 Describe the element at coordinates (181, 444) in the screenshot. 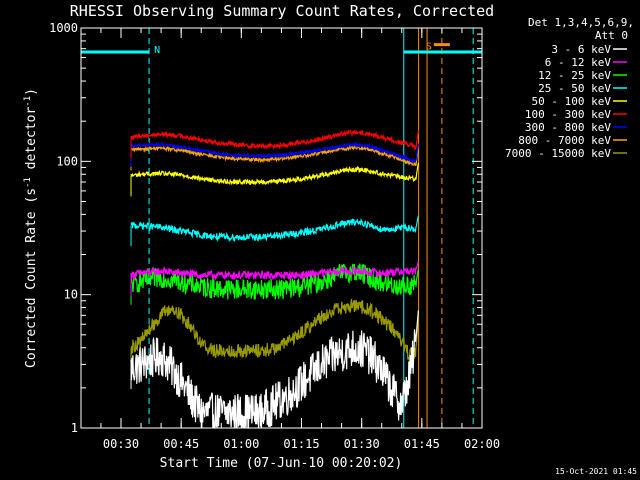

I see `x-tick-label: 00:45` at that location.